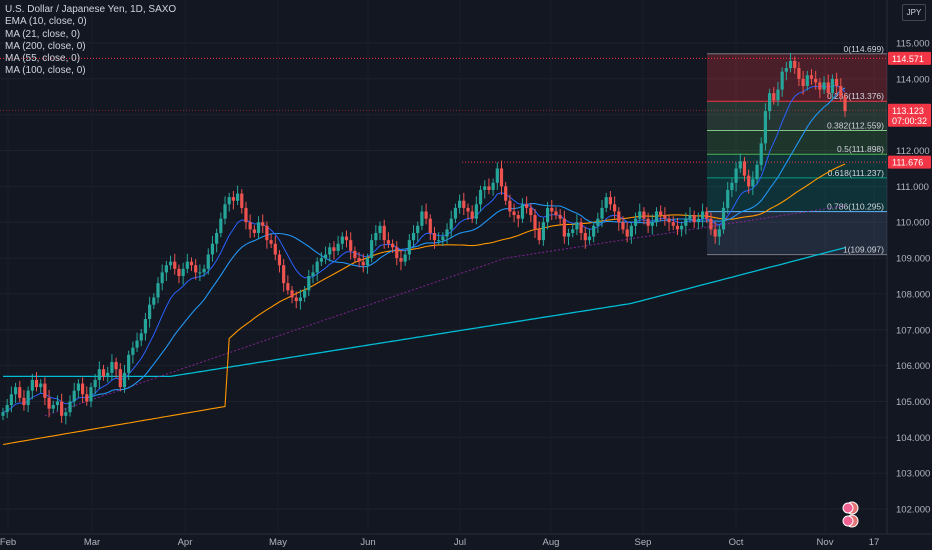 This screenshot has width=932, height=550. What do you see at coordinates (45, 71) in the screenshot?
I see `indicator-ma100: MA (100, close, 0)` at bounding box center [45, 71].